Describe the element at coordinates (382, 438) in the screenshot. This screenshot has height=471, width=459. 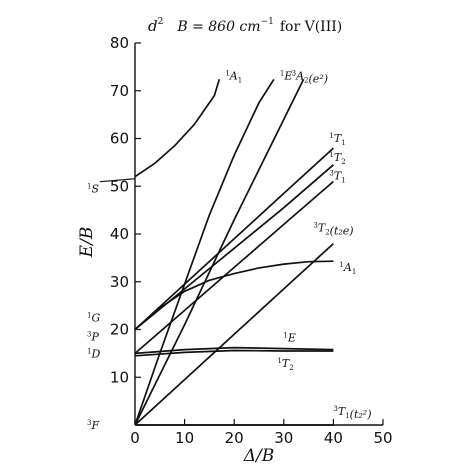
I see `x-tick-label: 50` at that location.